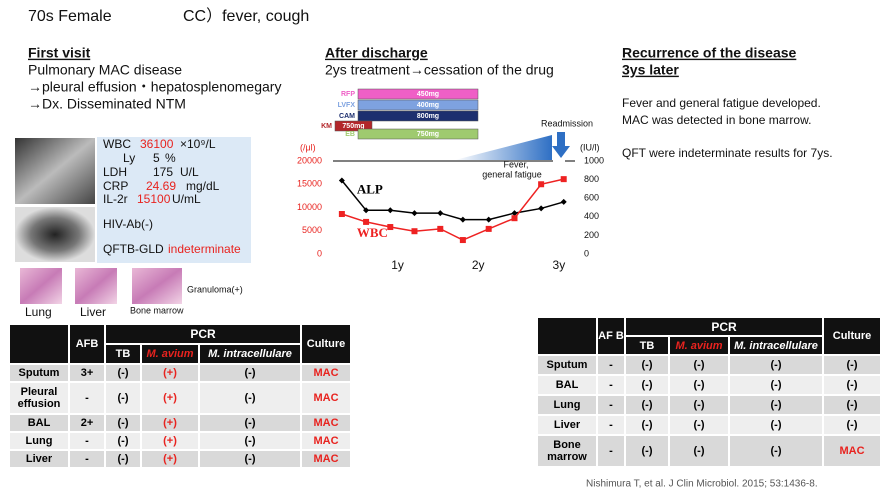 The width and height of the screenshot is (886, 500). What do you see at coordinates (157, 144) in the screenshot?
I see `lab-value: 36100` at bounding box center [157, 144].